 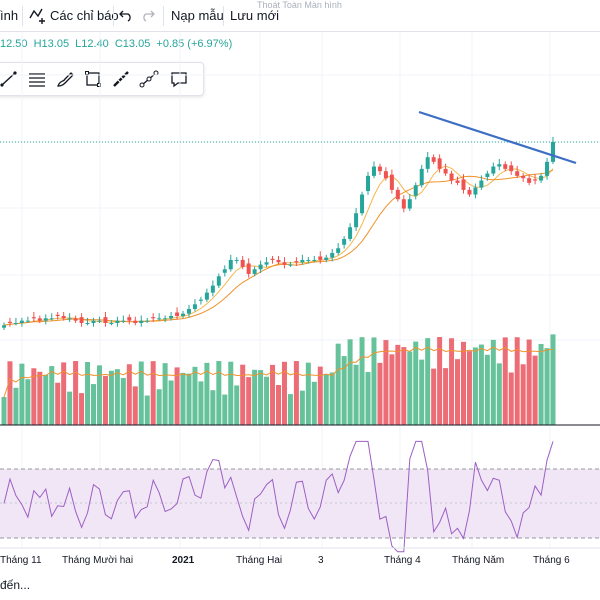 What do you see at coordinates (299, 5) in the screenshot?
I see `fullscreen-tooltip: Thoát Toàn Màn hình` at bounding box center [299, 5].